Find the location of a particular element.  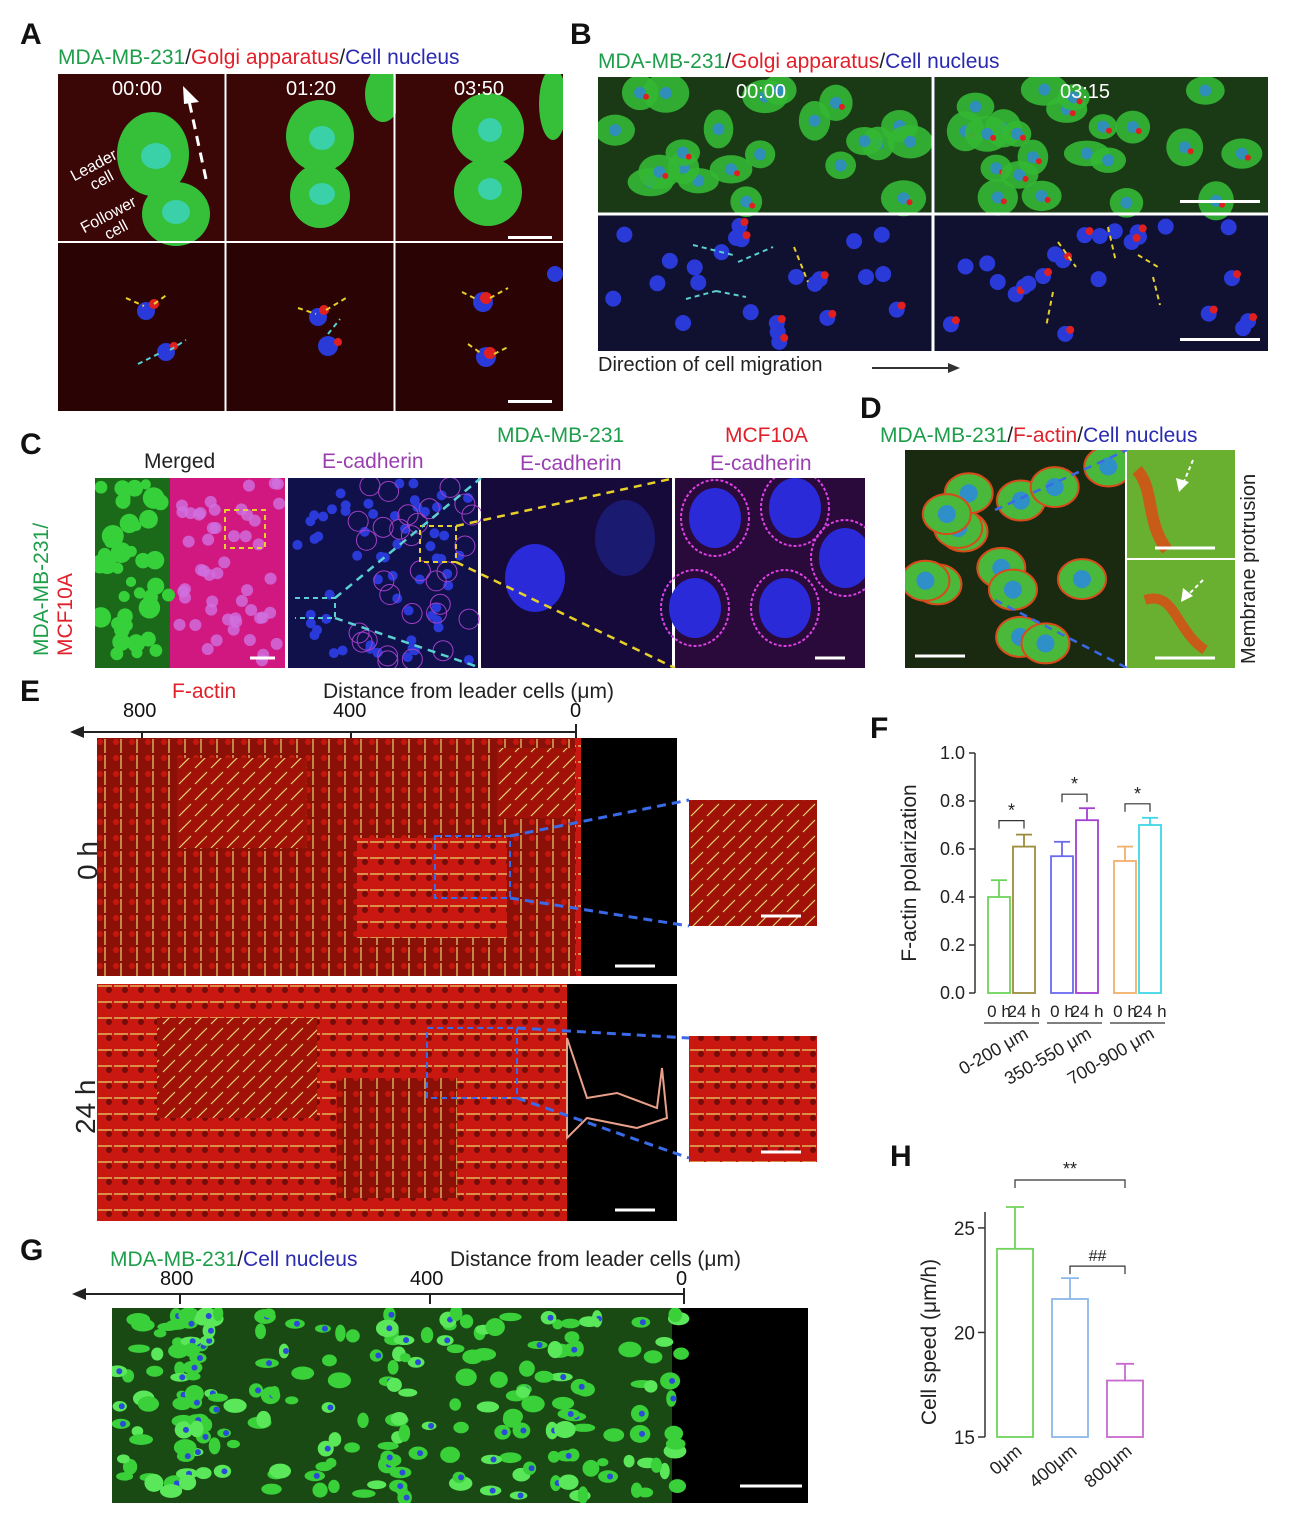

b-scale-bar-top is located at coordinates (1220, 201).